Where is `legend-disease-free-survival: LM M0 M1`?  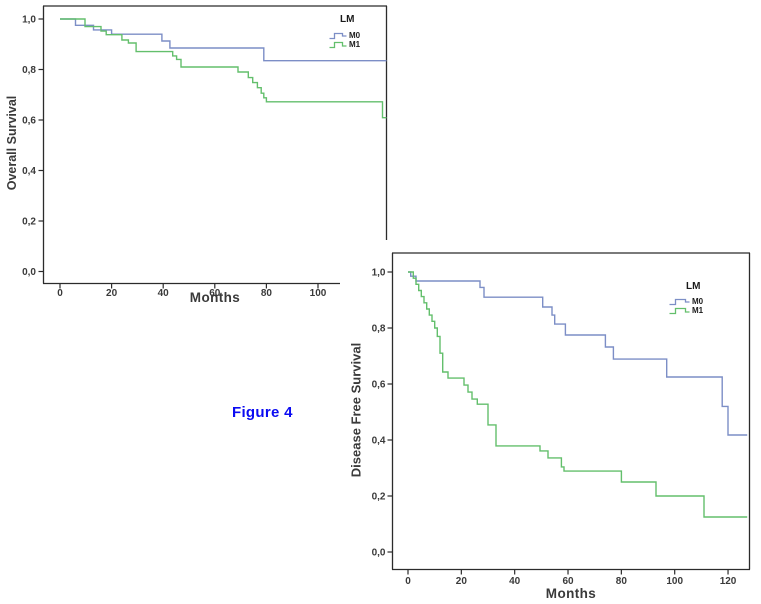
legend-disease-free-survival: LM M0 M1 is located at coordinates (686, 298).